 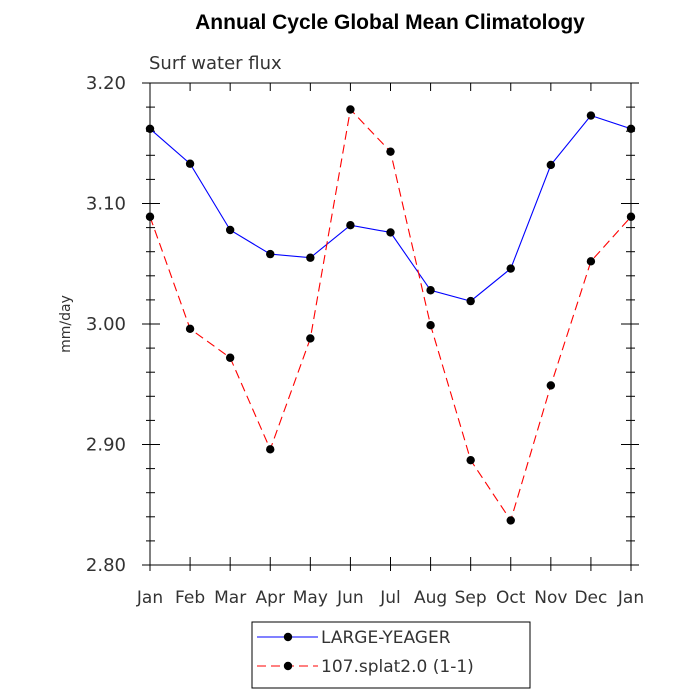 What do you see at coordinates (590, 598) in the screenshot?
I see `x-tick-label: Dec` at bounding box center [590, 598].